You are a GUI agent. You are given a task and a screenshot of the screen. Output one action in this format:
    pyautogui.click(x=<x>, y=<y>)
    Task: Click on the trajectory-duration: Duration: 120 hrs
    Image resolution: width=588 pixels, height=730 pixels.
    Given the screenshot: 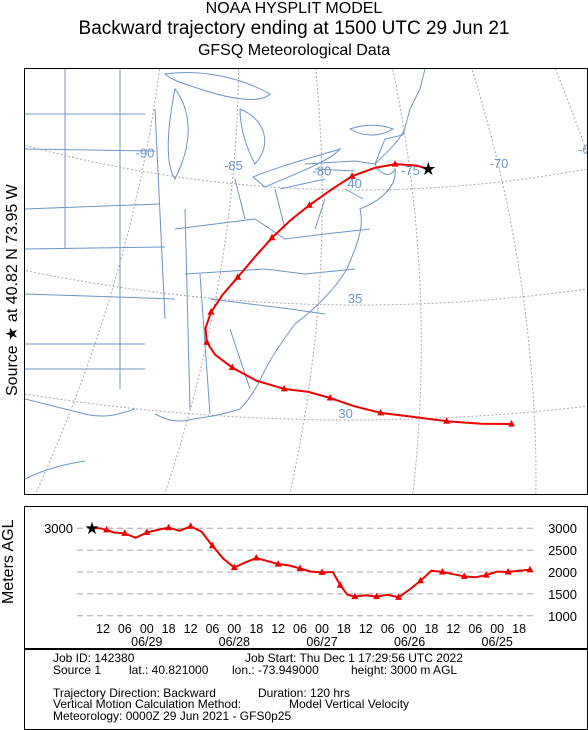 What is the action you would take?
    pyautogui.click(x=304, y=693)
    